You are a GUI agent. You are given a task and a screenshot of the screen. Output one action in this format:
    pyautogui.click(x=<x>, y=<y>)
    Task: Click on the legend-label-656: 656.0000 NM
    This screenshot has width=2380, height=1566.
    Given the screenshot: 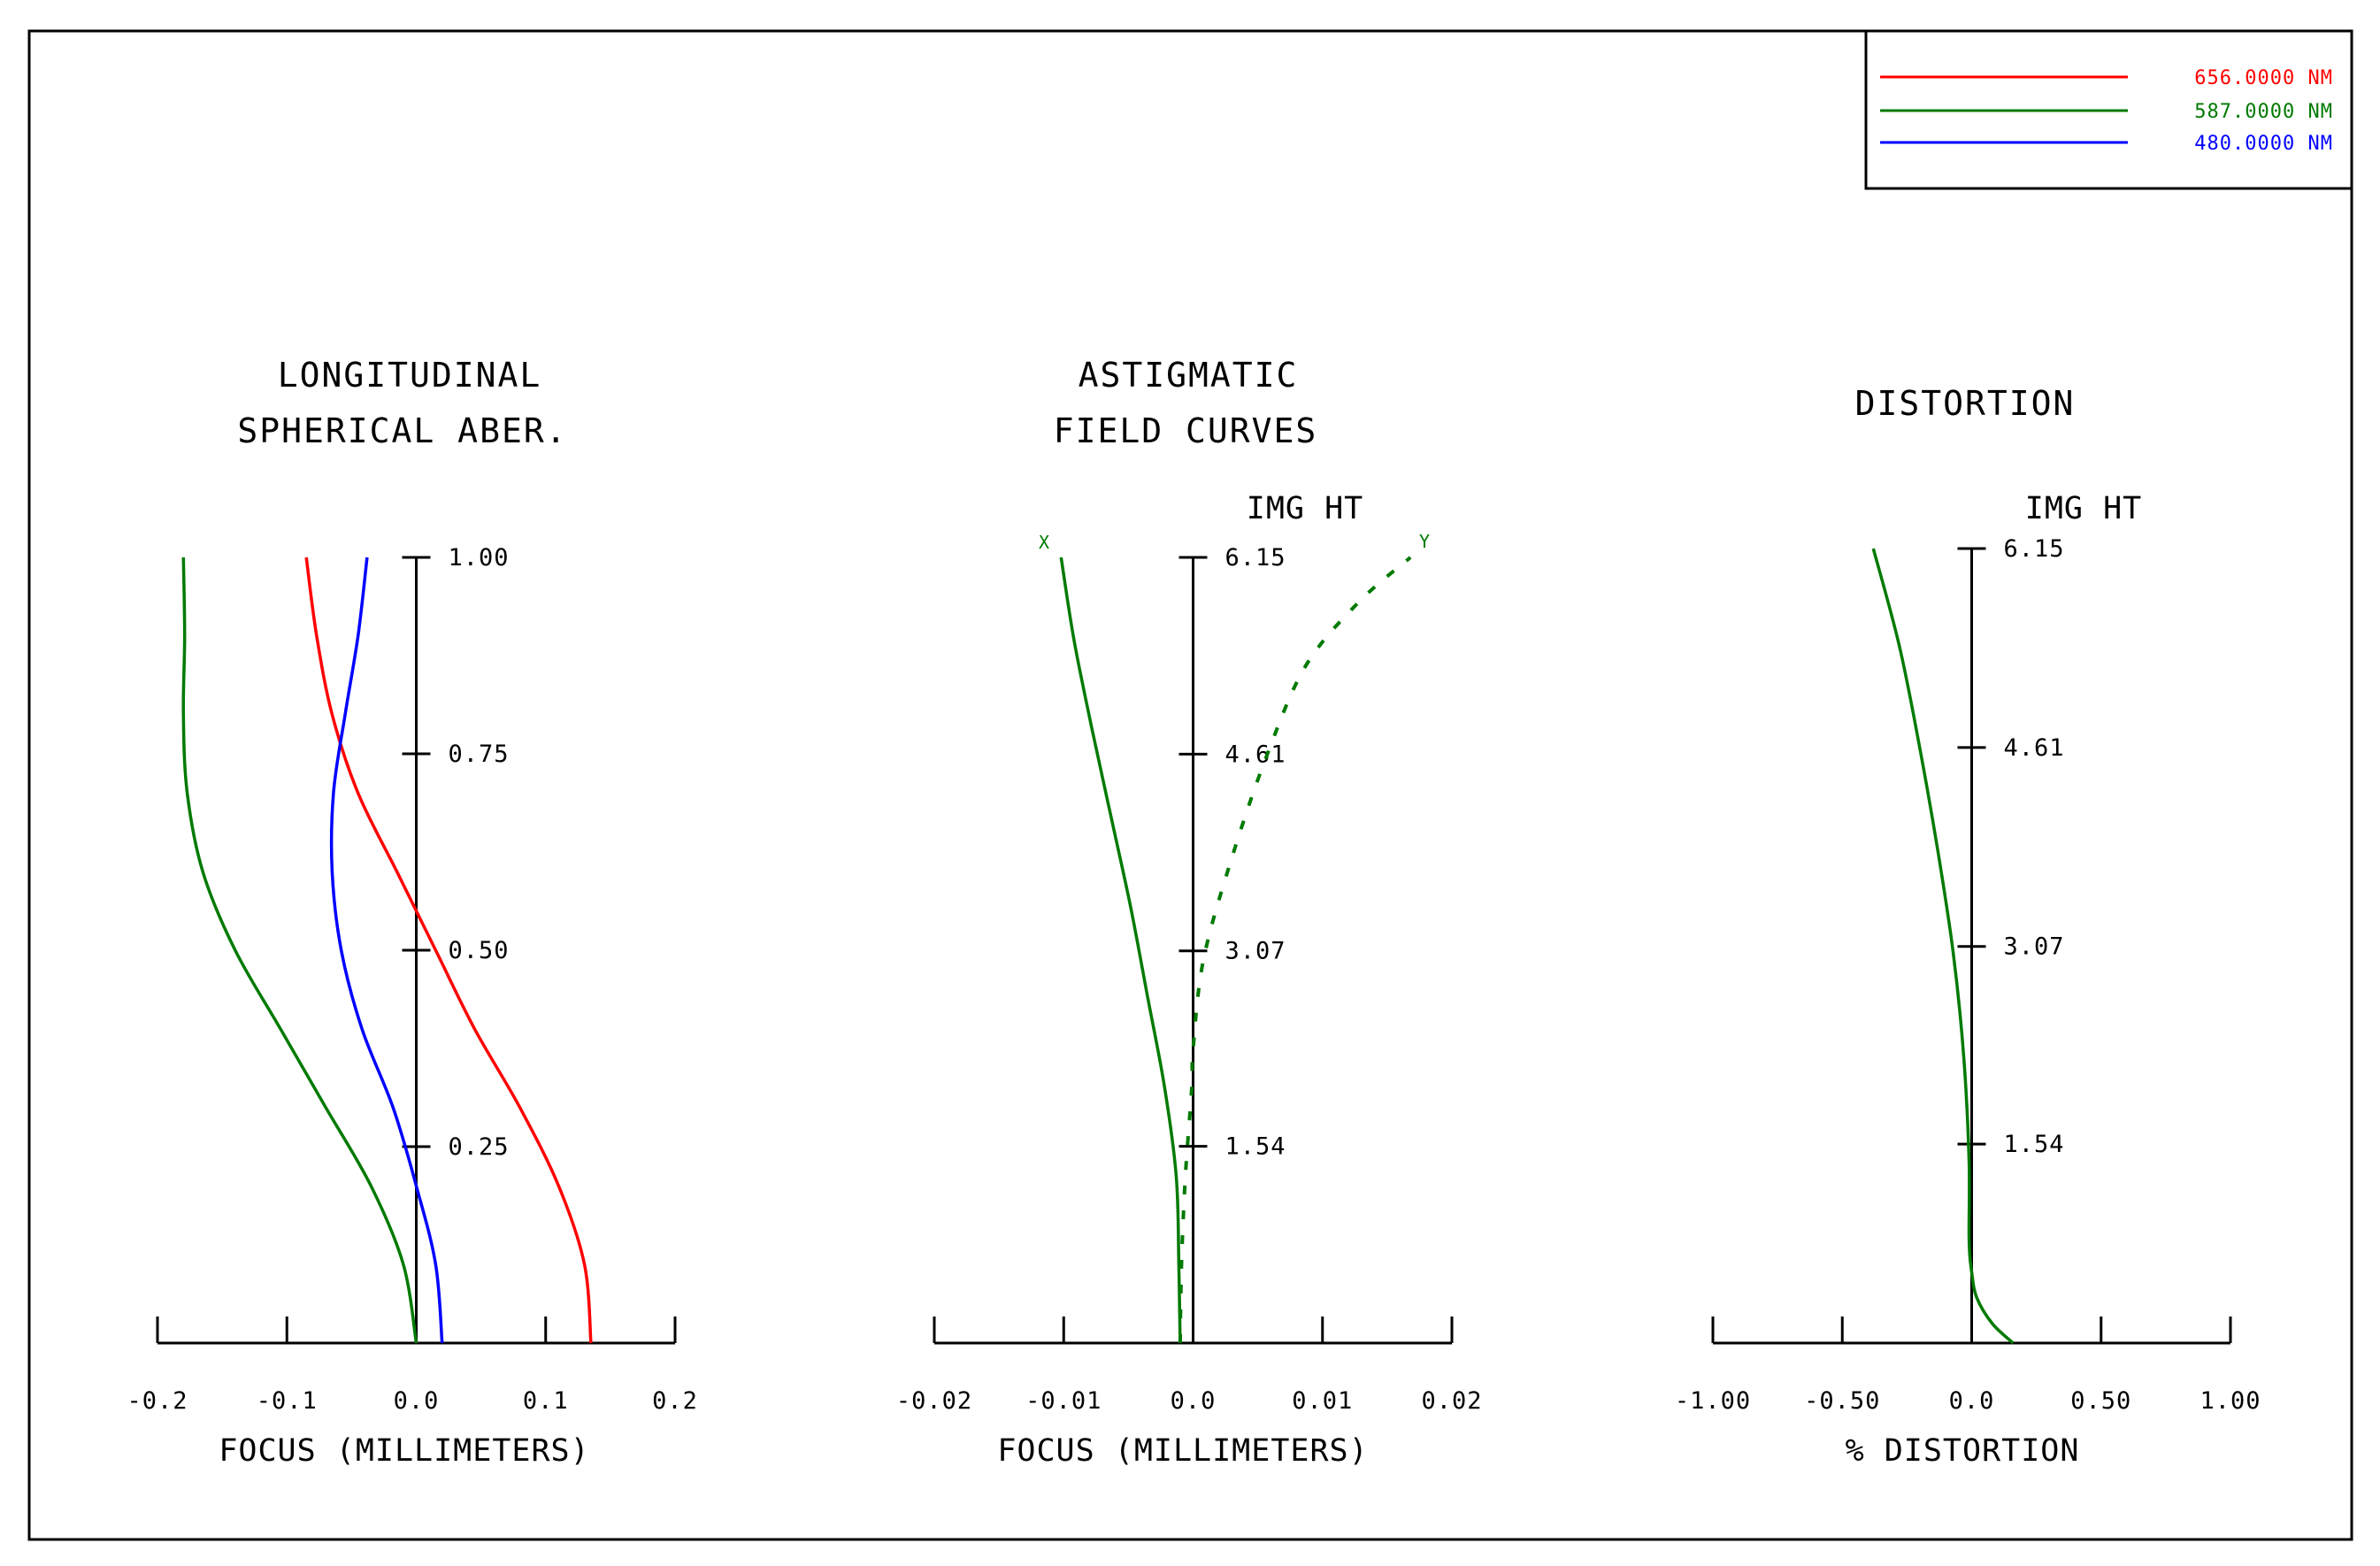 What is the action you would take?
    pyautogui.click(x=2263, y=78)
    